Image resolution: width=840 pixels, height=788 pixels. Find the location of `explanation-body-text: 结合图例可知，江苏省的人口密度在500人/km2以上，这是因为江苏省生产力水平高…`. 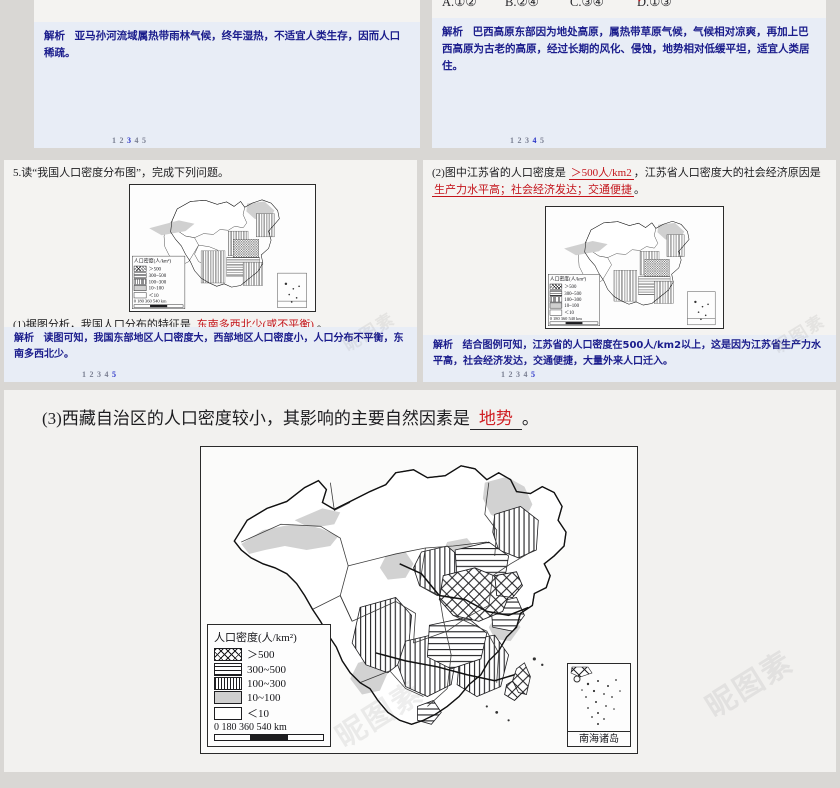

explanation-body-text: 结合图例可知，江苏省的人口密度在500人/km2以上，这是因为江苏省生产力水平高… is located at coordinates (627, 353).